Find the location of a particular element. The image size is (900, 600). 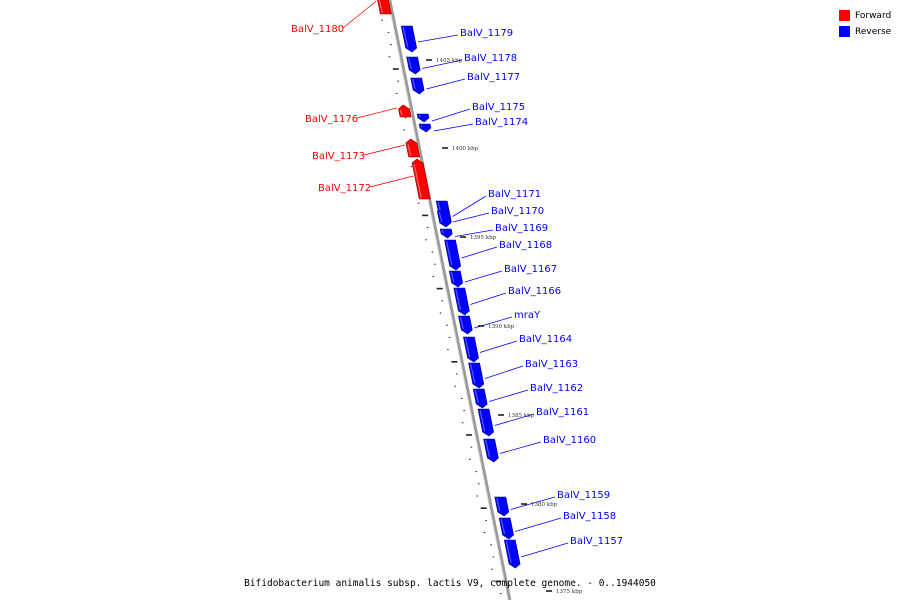

legend-forward-label: Forward is located at coordinates (873, 15).